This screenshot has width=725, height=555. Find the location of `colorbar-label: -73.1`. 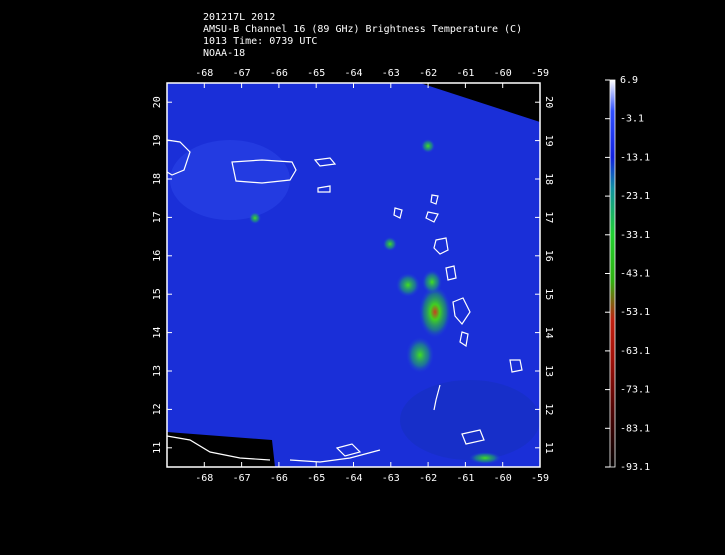

colorbar-label: -73.1 is located at coordinates (635, 390).